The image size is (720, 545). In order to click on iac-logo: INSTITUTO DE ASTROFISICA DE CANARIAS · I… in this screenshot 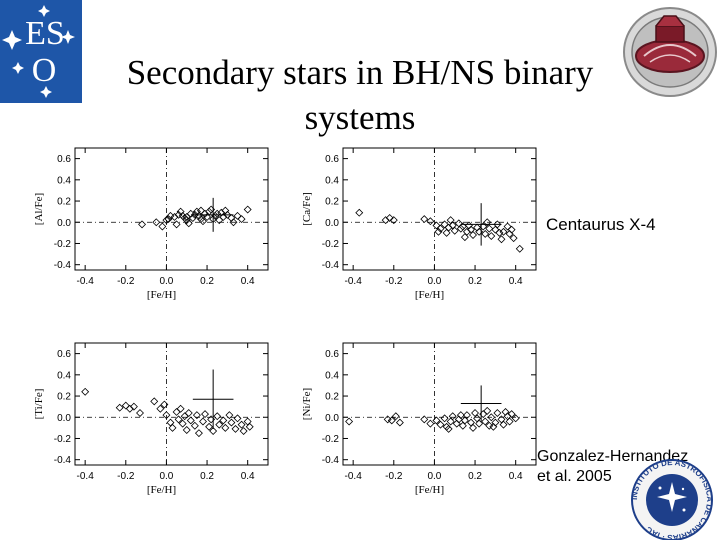, I will do `click(672, 500)`.